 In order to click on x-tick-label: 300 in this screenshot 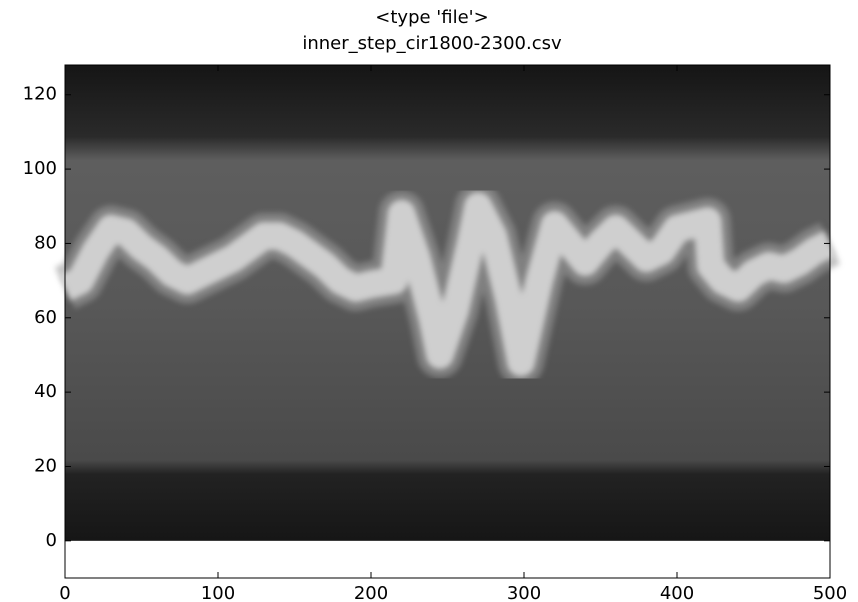, I will do `click(524, 592)`.